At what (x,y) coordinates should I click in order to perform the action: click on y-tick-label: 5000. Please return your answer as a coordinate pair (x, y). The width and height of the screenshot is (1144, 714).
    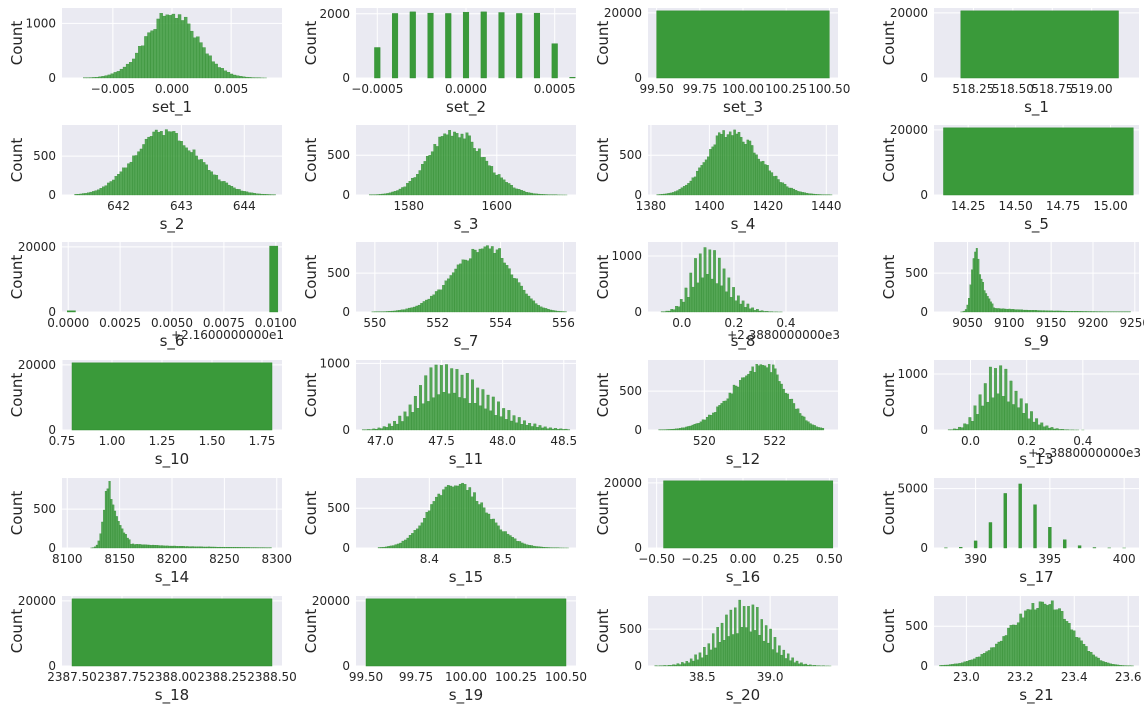
    Looking at the image, I should click on (912, 489).